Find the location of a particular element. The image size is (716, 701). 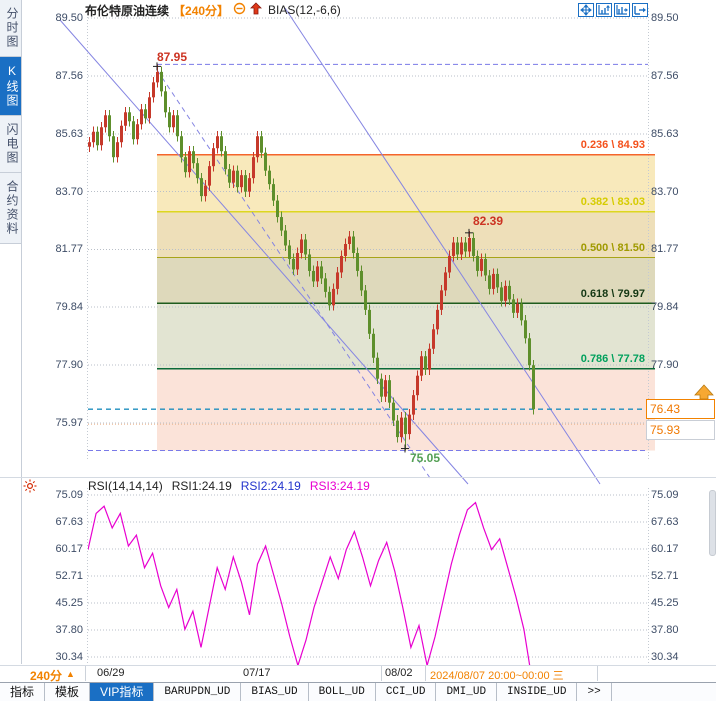

timeframe-label: 240分 is located at coordinates (46, 676).